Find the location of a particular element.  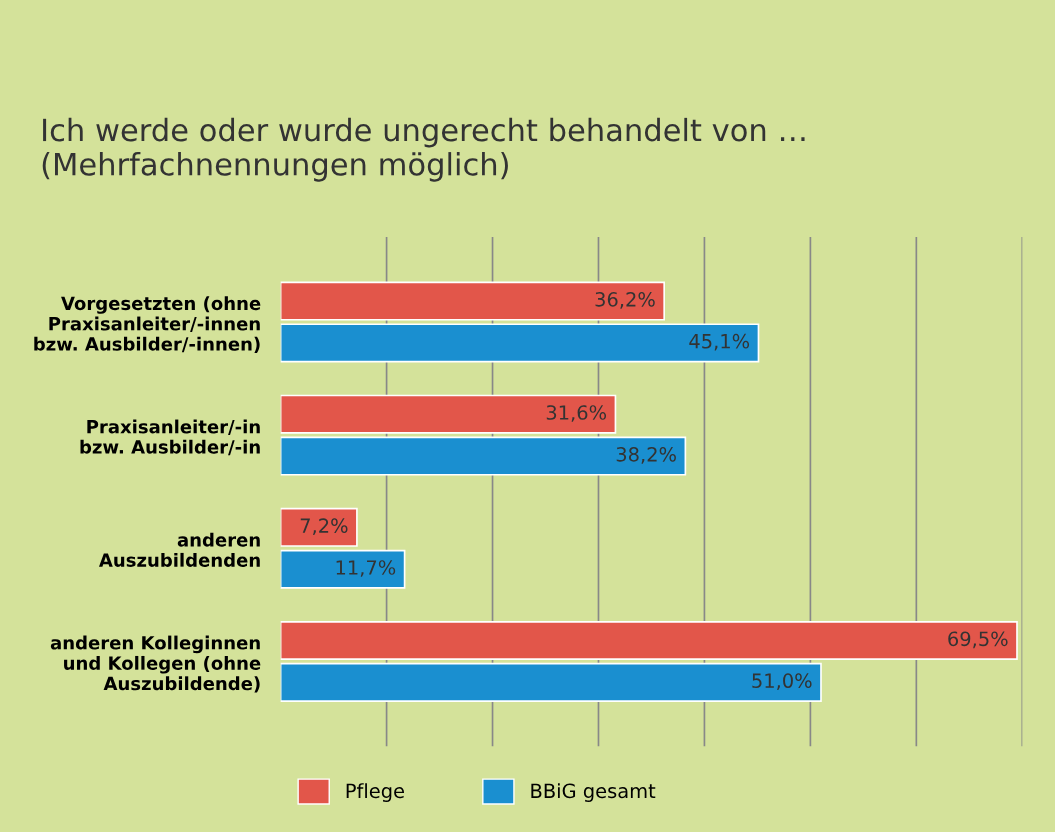

data-label: 51,0% is located at coordinates (782, 681).